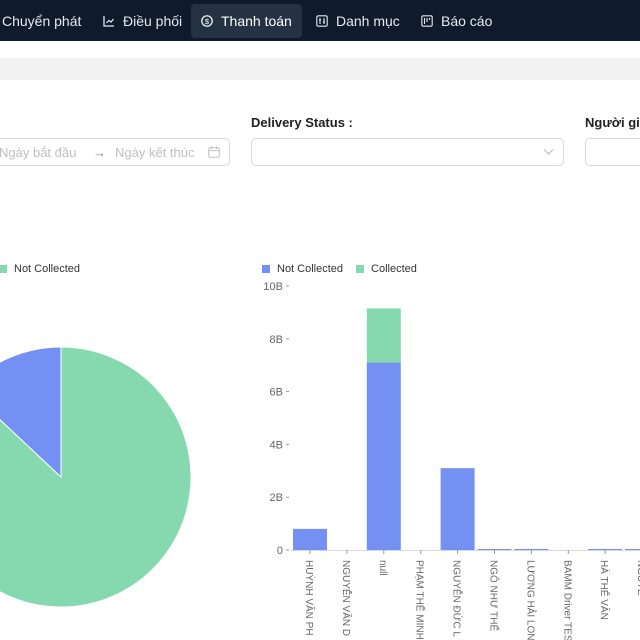  What do you see at coordinates (256, 21) in the screenshot?
I see `nav-label: Thanh toán` at bounding box center [256, 21].